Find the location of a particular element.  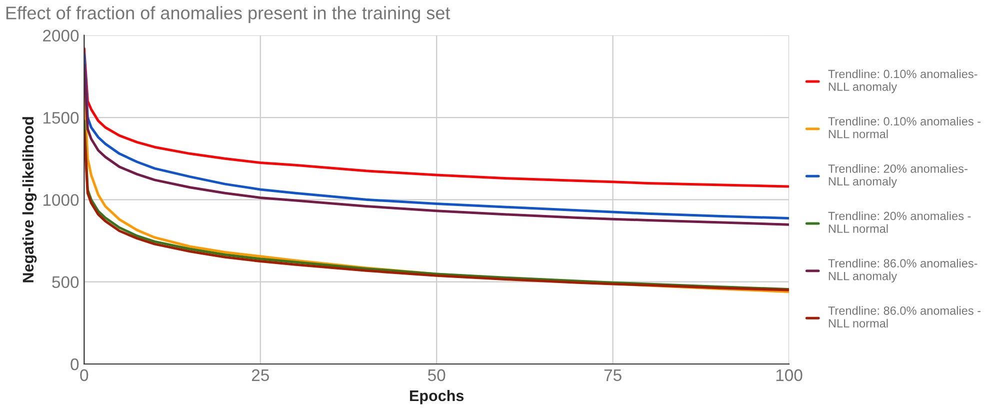

x-tick-label: 75 is located at coordinates (613, 375).